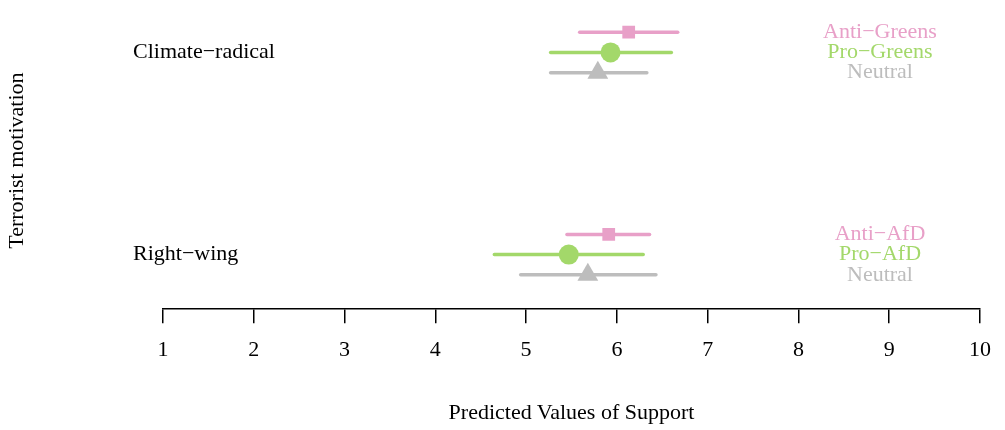 This screenshot has width=1005, height=430. Describe the element at coordinates (186, 253) in the screenshot. I see `y-tick-label: Right−wing` at that location.